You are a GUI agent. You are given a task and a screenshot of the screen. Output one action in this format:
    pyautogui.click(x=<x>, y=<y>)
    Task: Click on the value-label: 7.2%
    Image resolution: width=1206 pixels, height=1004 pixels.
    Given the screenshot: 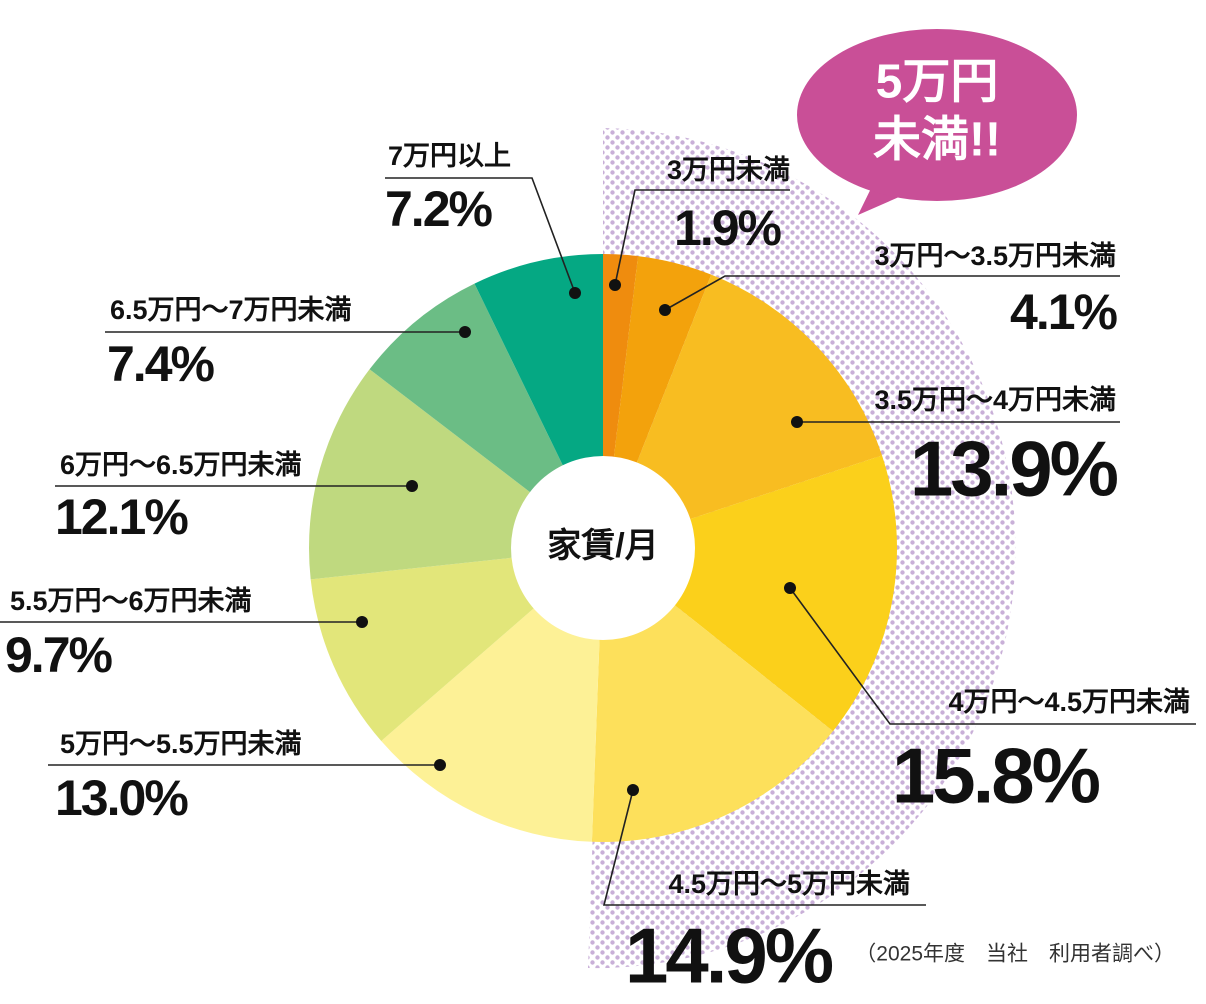 What is the action you would take?
    pyautogui.click(x=439, y=209)
    